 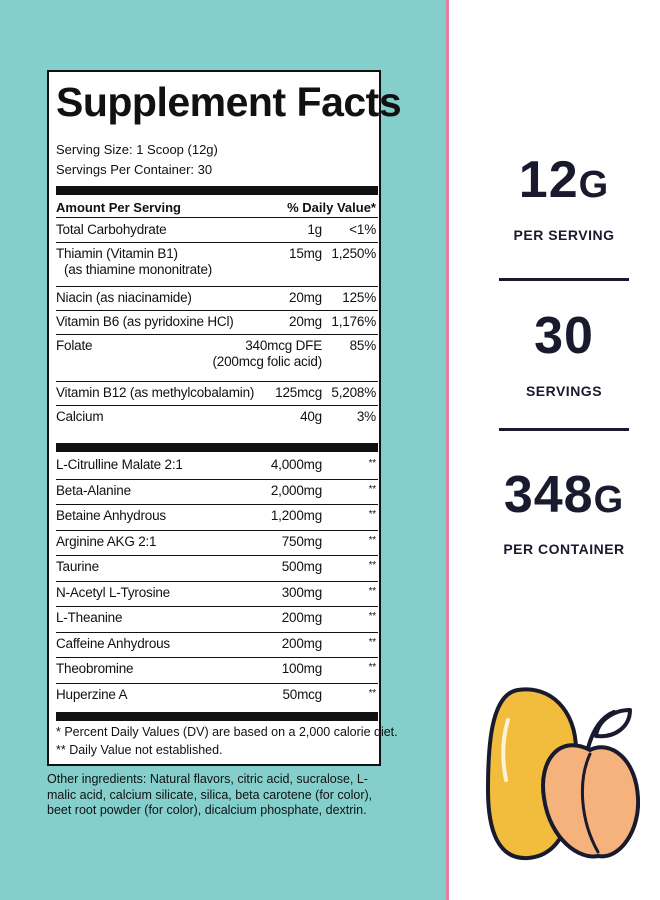 I want to click on nutrient-name: Niacin (as niacinamide), so click(x=124, y=297).